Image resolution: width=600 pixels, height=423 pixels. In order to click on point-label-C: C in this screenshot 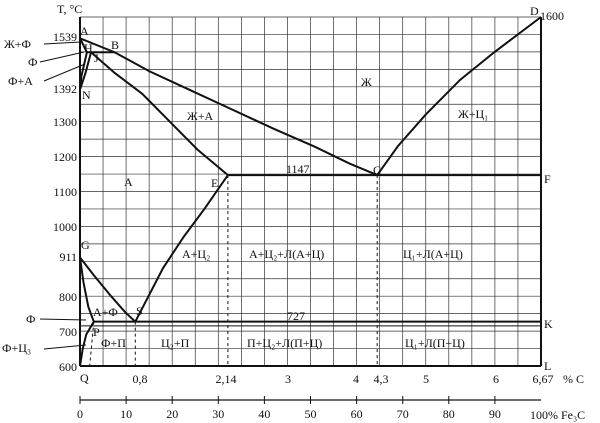, I will do `click(377, 170)`.